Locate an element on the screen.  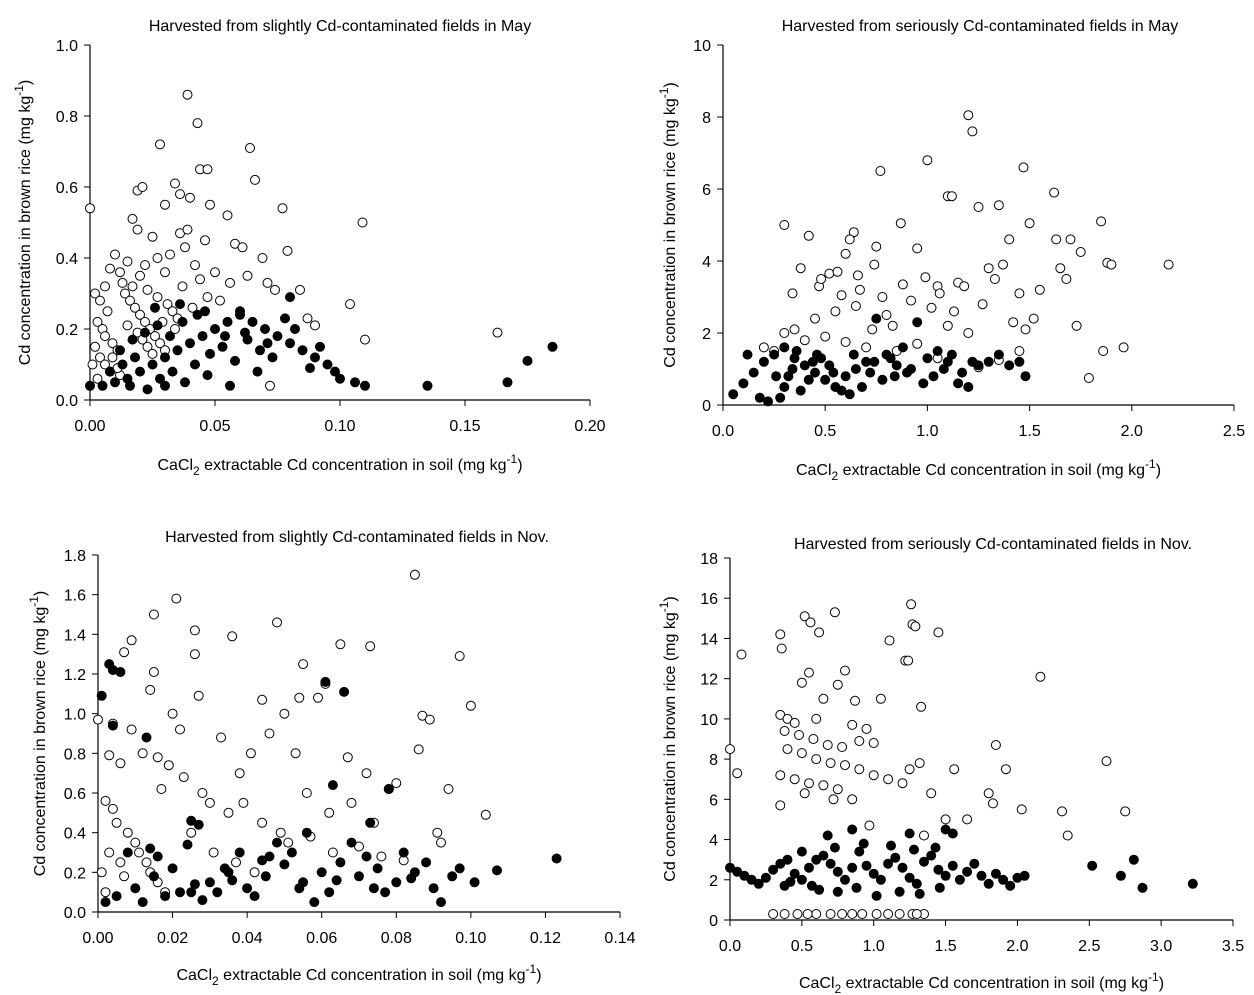
x-tick-label: 3.5 is located at coordinates (1233, 946).